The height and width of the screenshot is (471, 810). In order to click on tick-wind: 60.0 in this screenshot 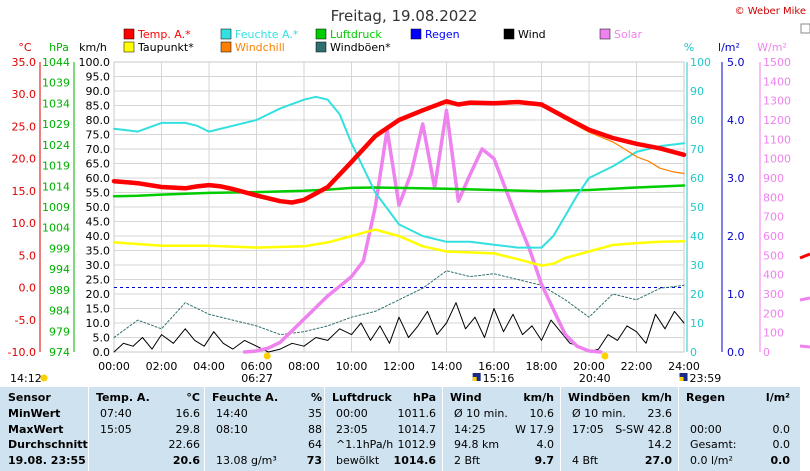, I will do `click(98, 178)`.